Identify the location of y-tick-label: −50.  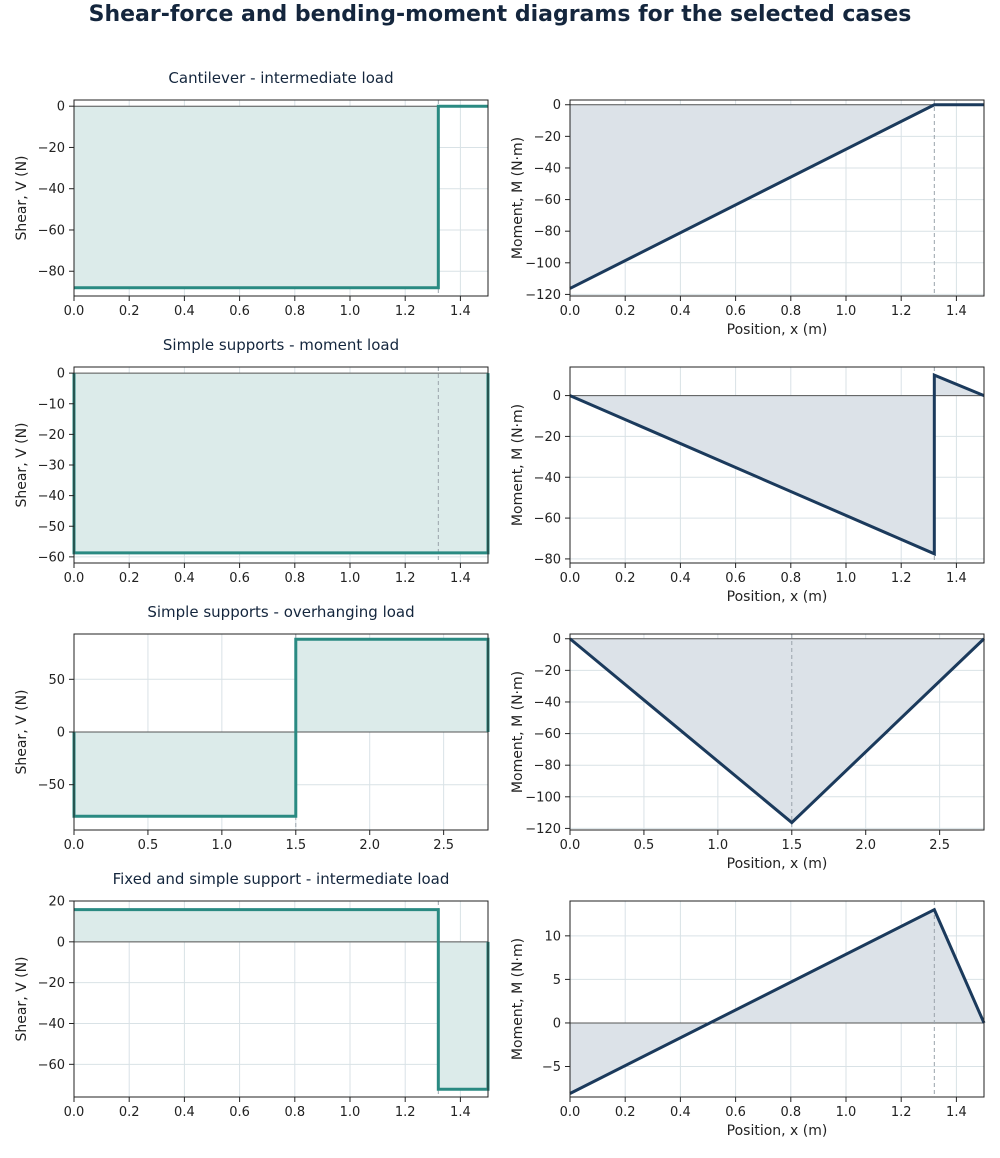
(51, 527).